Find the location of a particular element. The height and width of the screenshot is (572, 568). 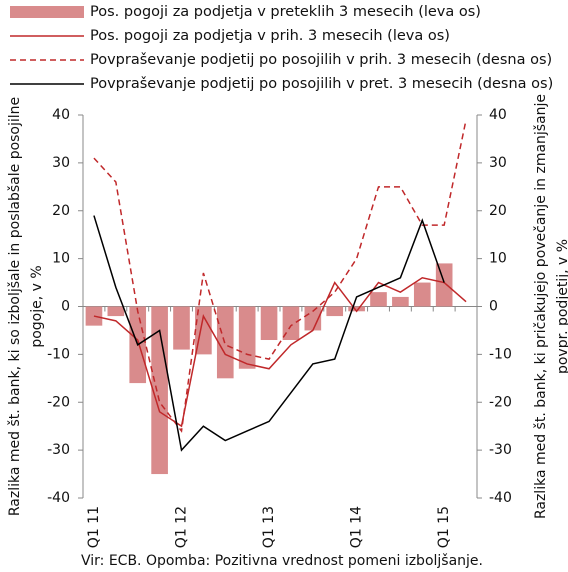

y-tick-label: 40 is located at coordinates (61, 115).